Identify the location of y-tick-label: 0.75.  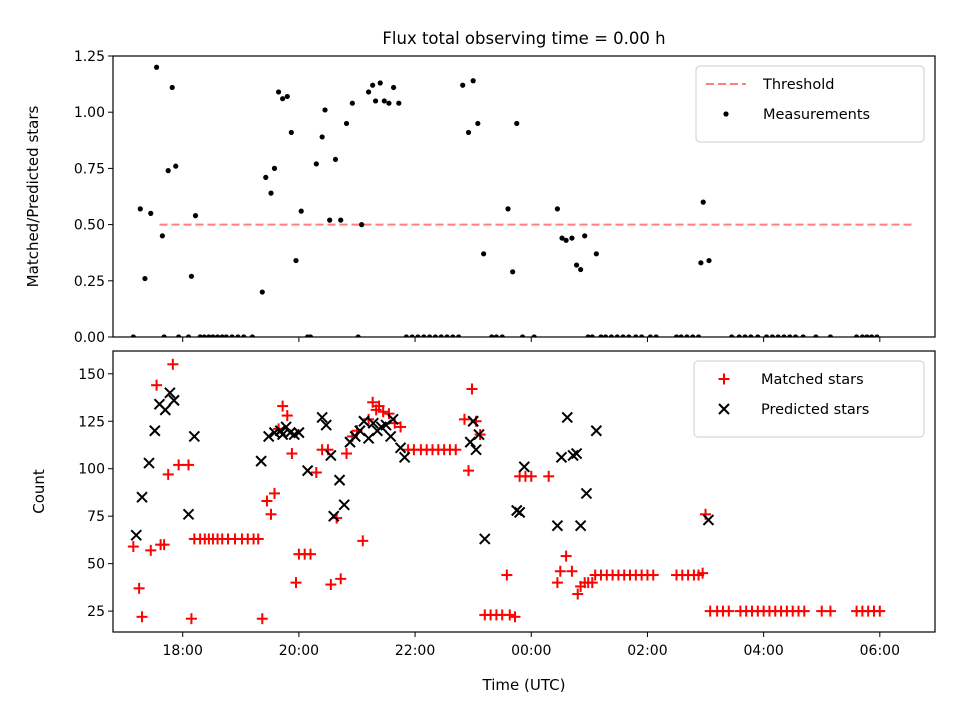
(89, 169).